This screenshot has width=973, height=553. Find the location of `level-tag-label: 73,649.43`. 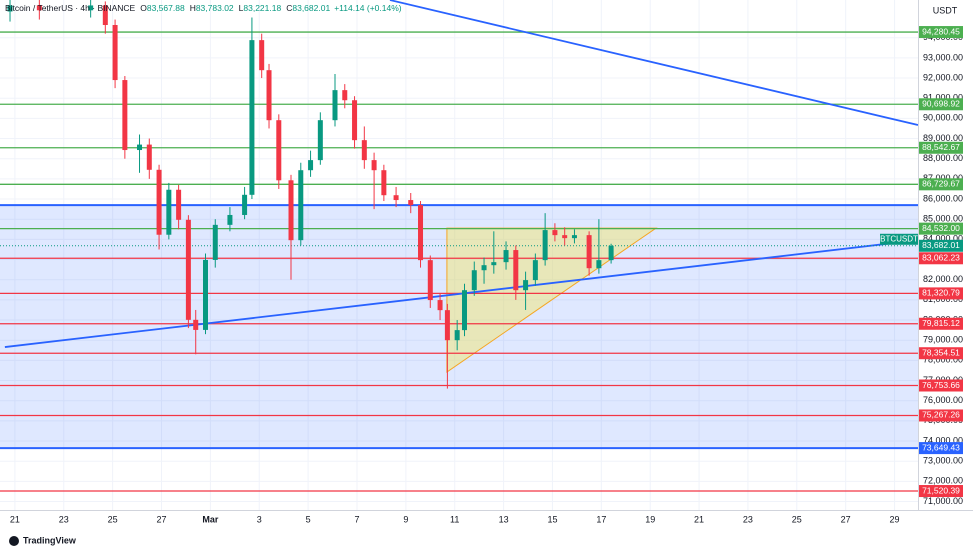

level-tag-label: 73,649.43 is located at coordinates (941, 447).